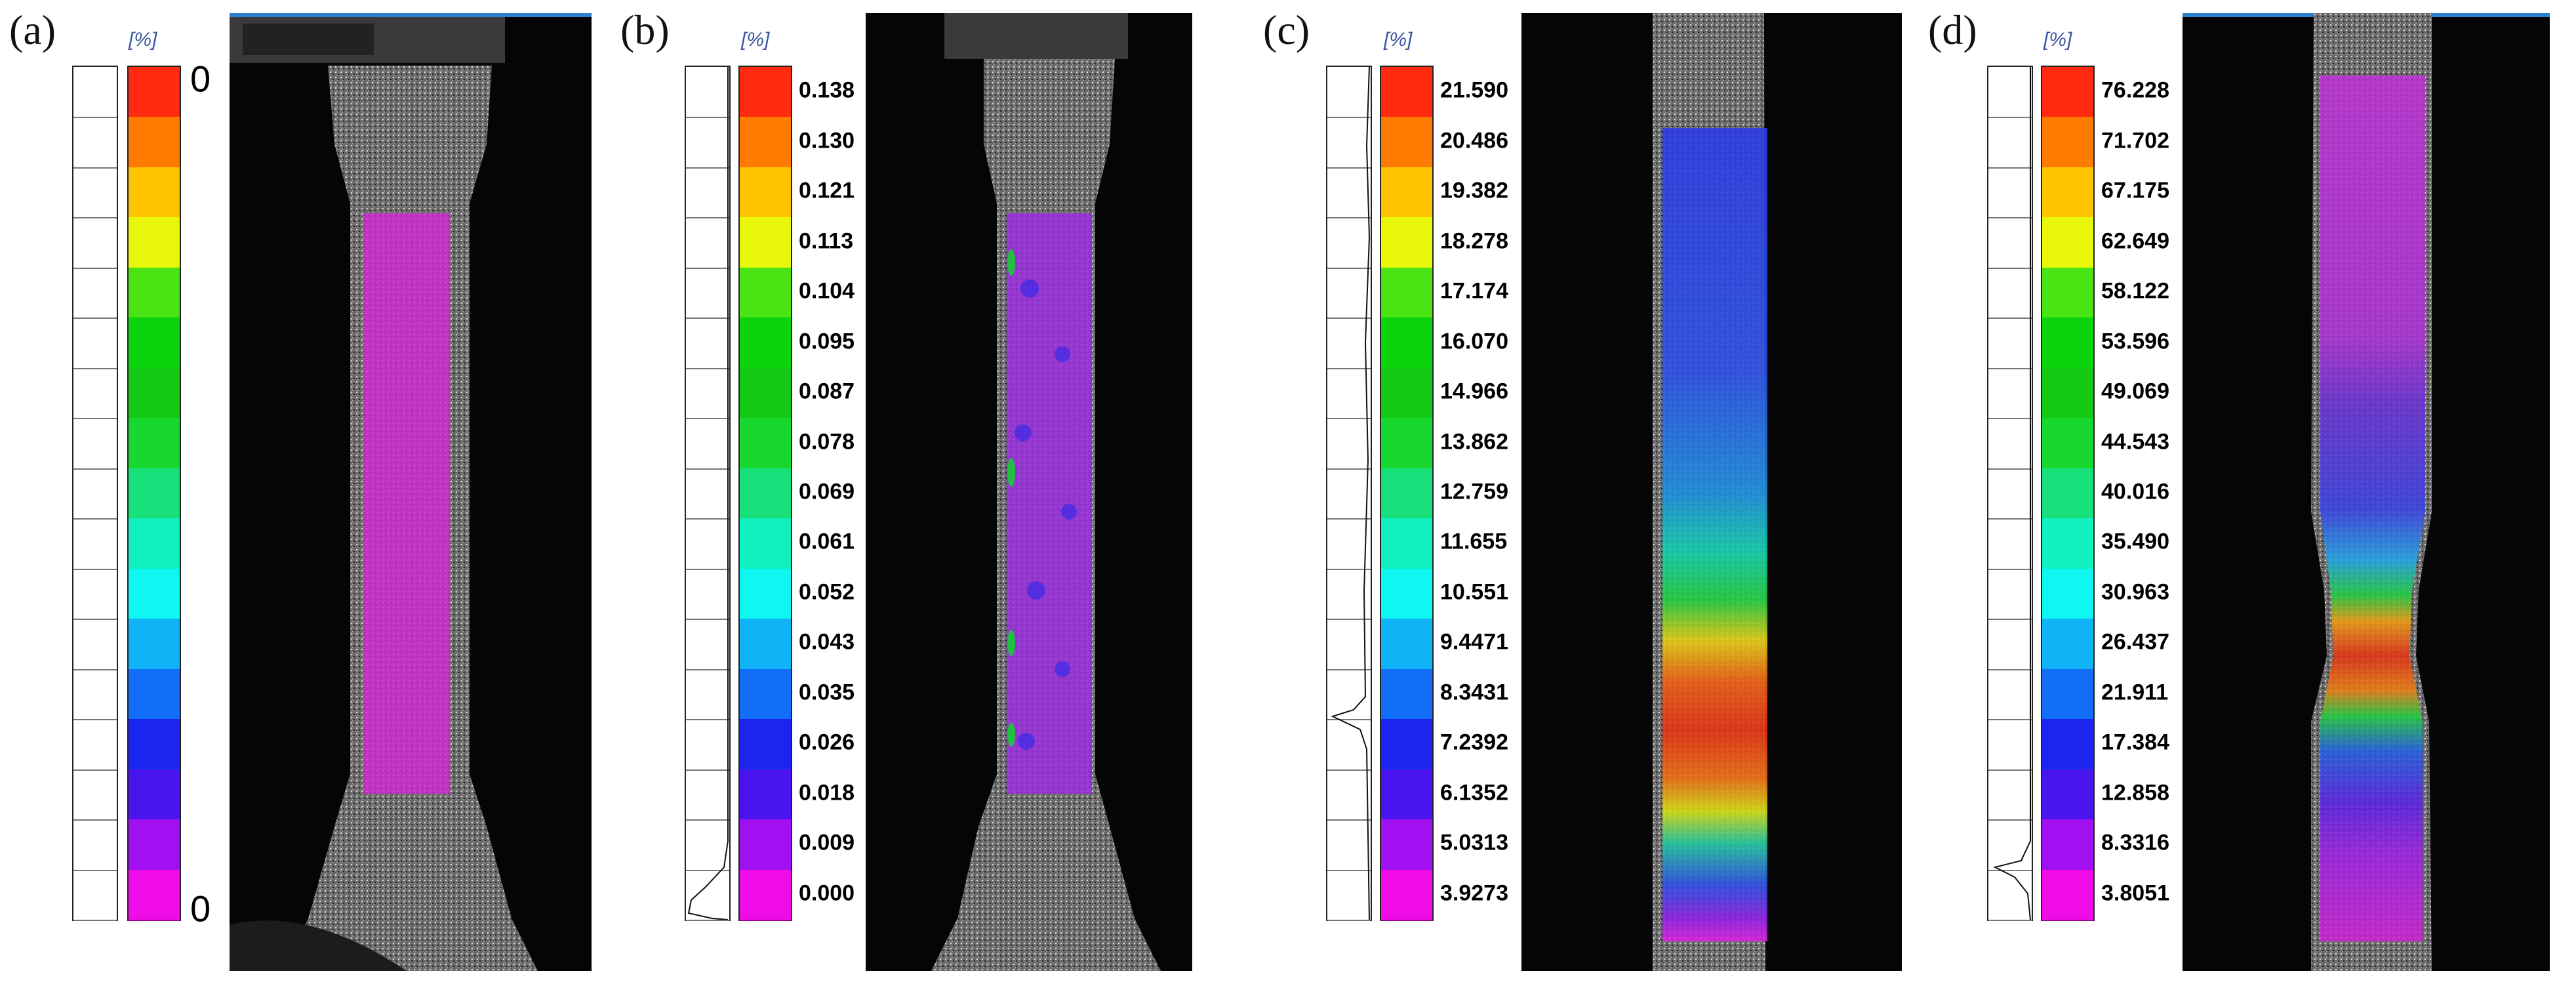 The width and height of the screenshot is (2576, 984). I want to click on scale-tick: 14.966, so click(1474, 391).